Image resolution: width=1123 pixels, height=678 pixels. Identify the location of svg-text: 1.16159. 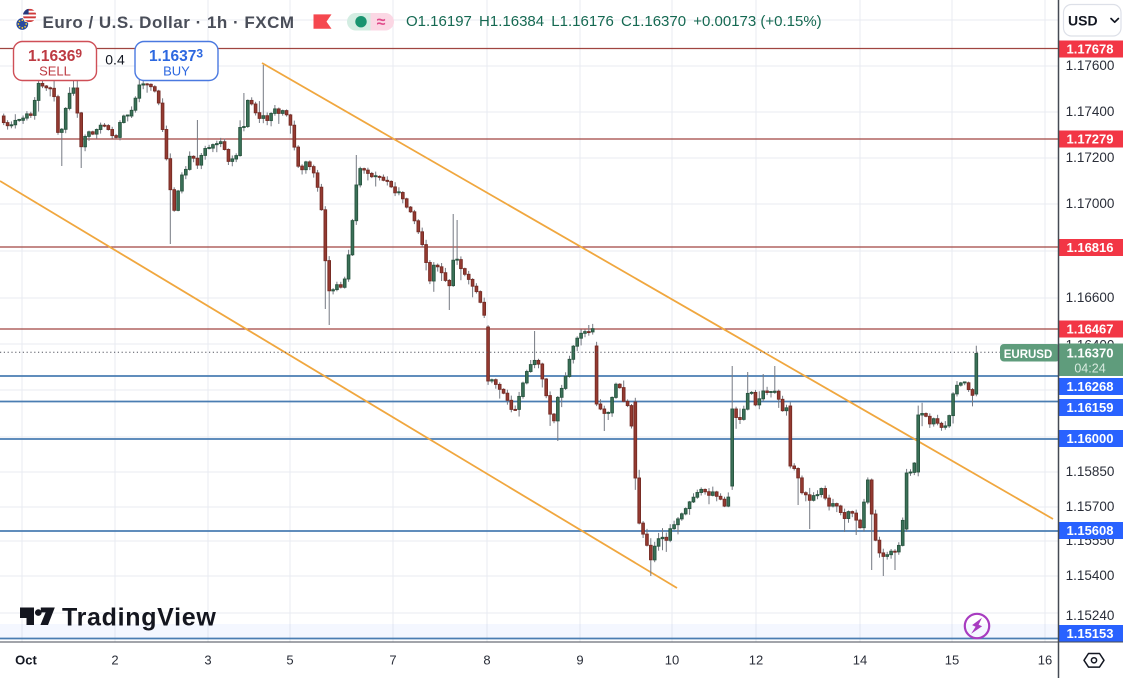
(1090, 407).